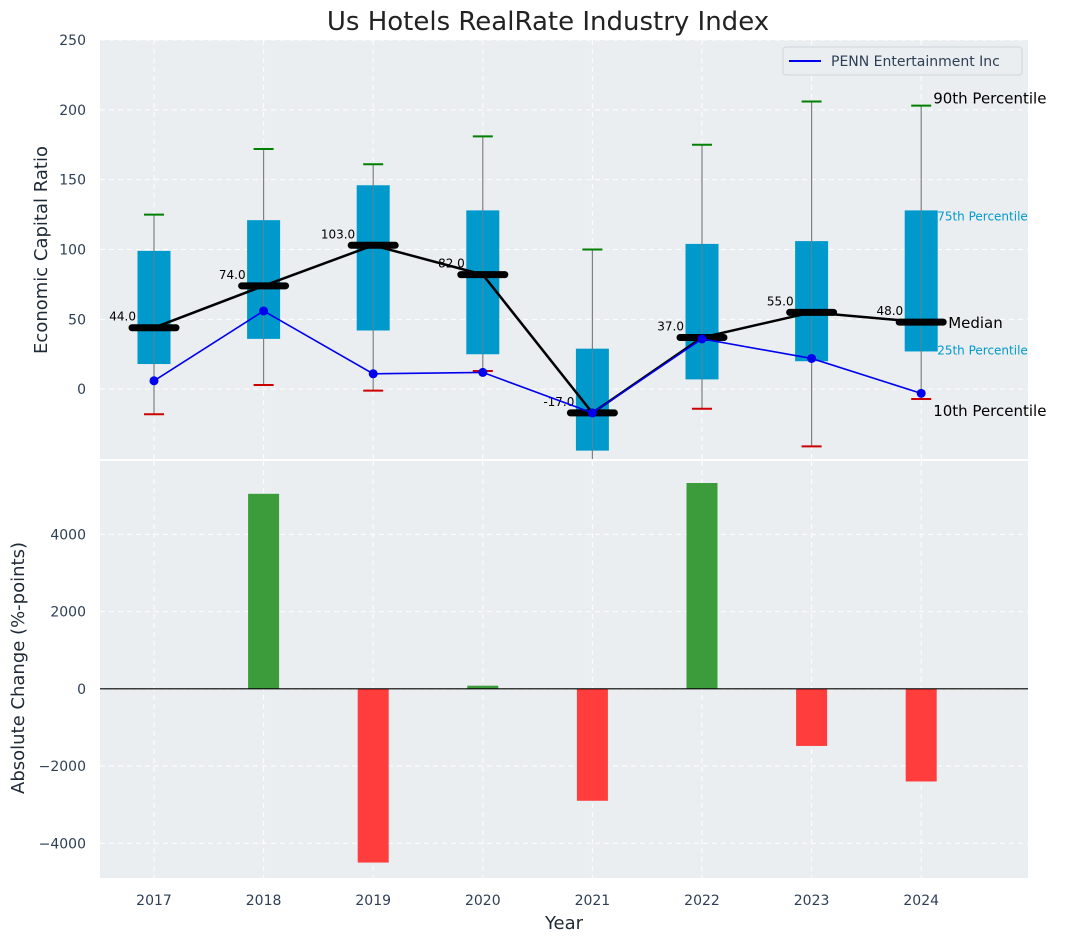 The width and height of the screenshot is (1067, 942). Describe the element at coordinates (921, 735) in the screenshot. I see `change-bar-2024` at that location.